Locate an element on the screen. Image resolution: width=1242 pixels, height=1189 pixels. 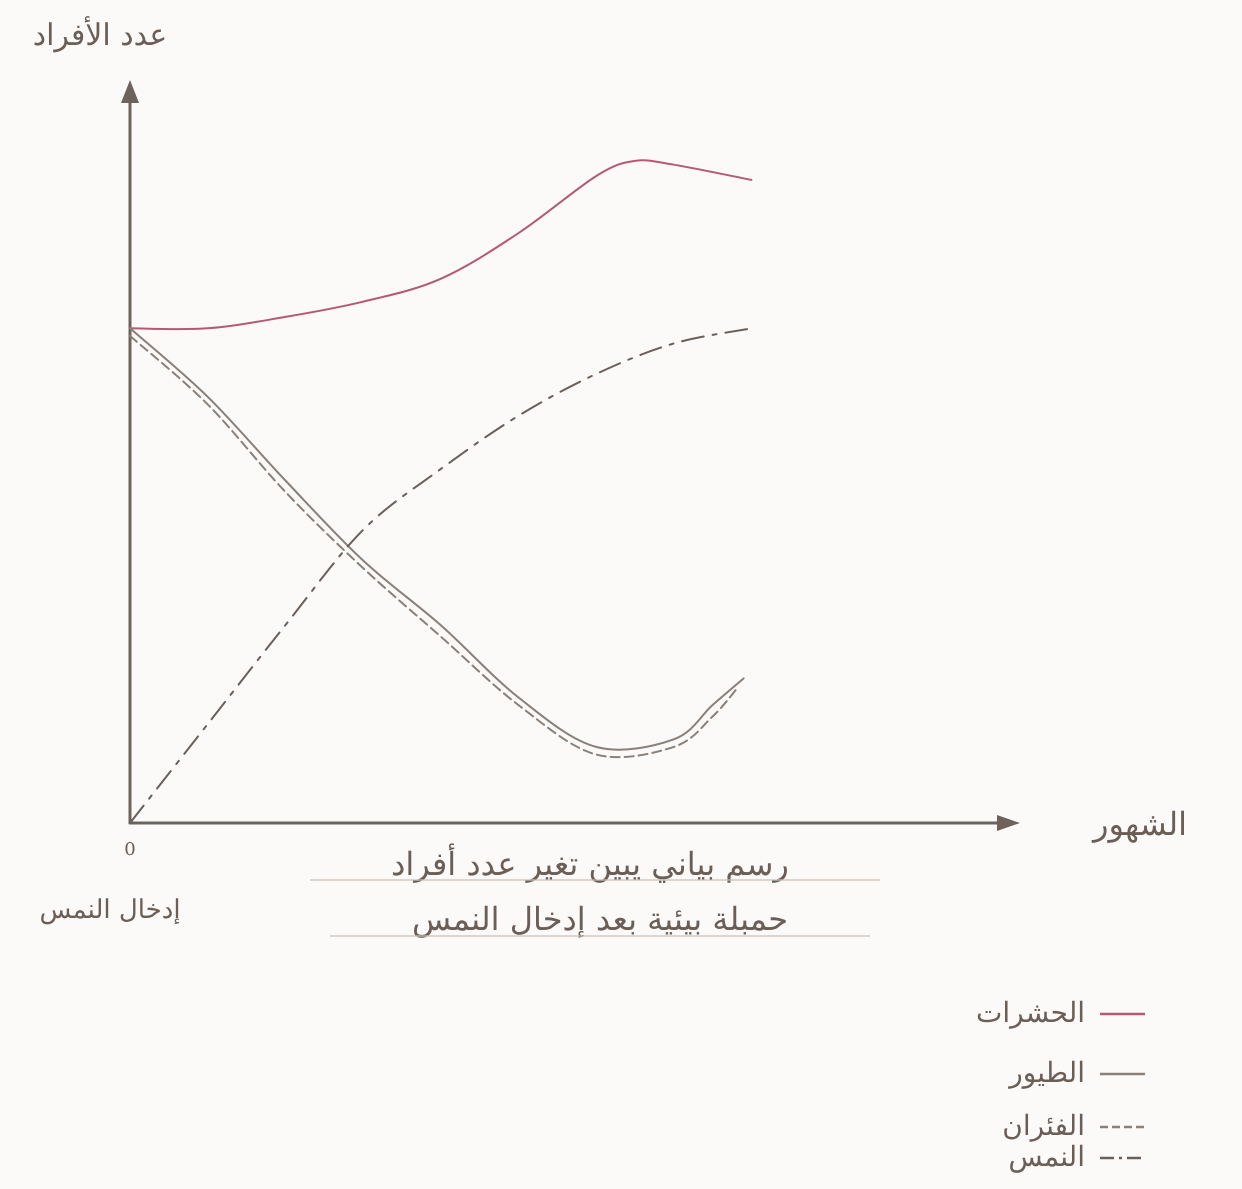
legend-label-2: الطيور is located at coordinates (1046, 1072).